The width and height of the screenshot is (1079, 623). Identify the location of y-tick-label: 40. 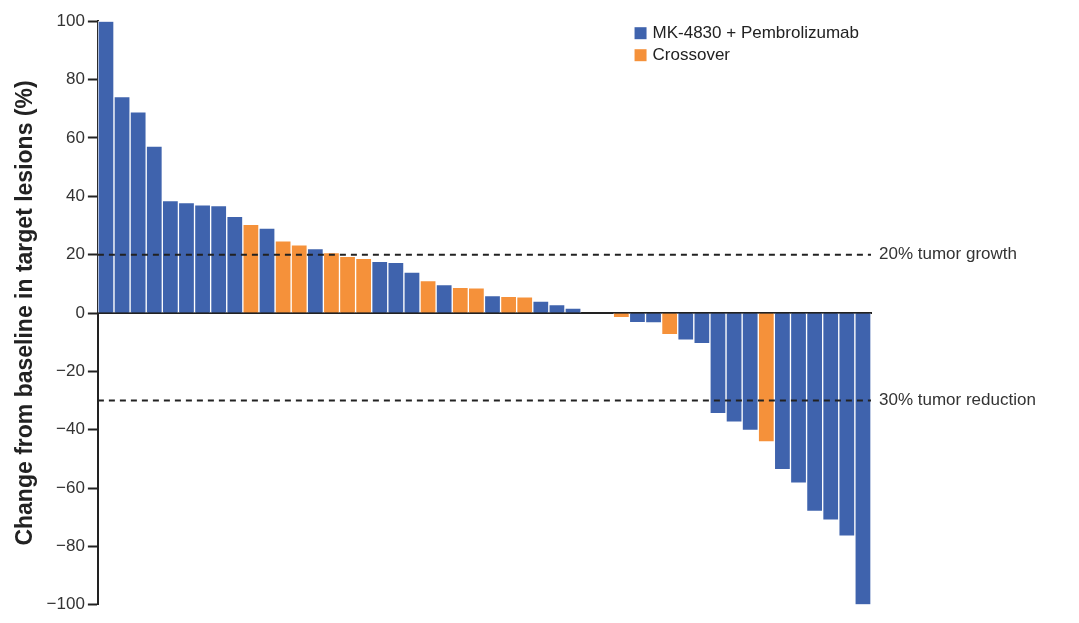
(75, 195).